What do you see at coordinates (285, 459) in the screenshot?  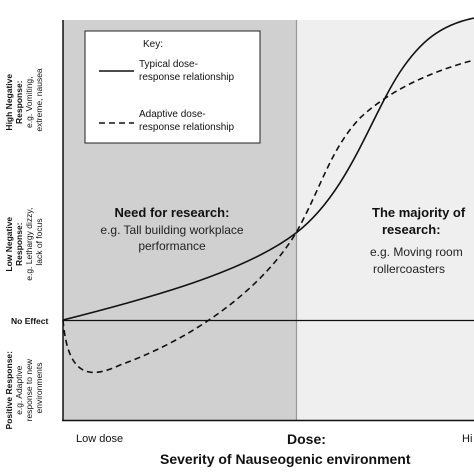 I see `x-axis-title: Severity of Nauseogenic environment` at bounding box center [285, 459].